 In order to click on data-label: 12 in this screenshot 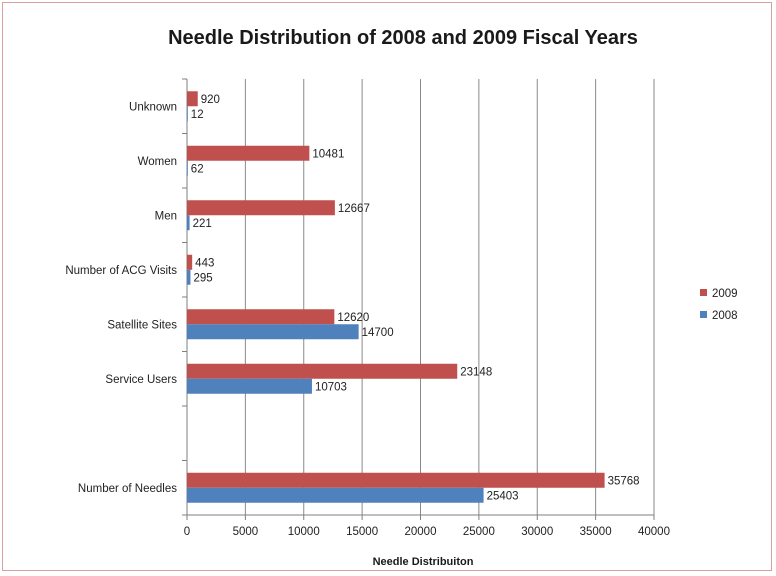, I will do `click(197, 115)`.